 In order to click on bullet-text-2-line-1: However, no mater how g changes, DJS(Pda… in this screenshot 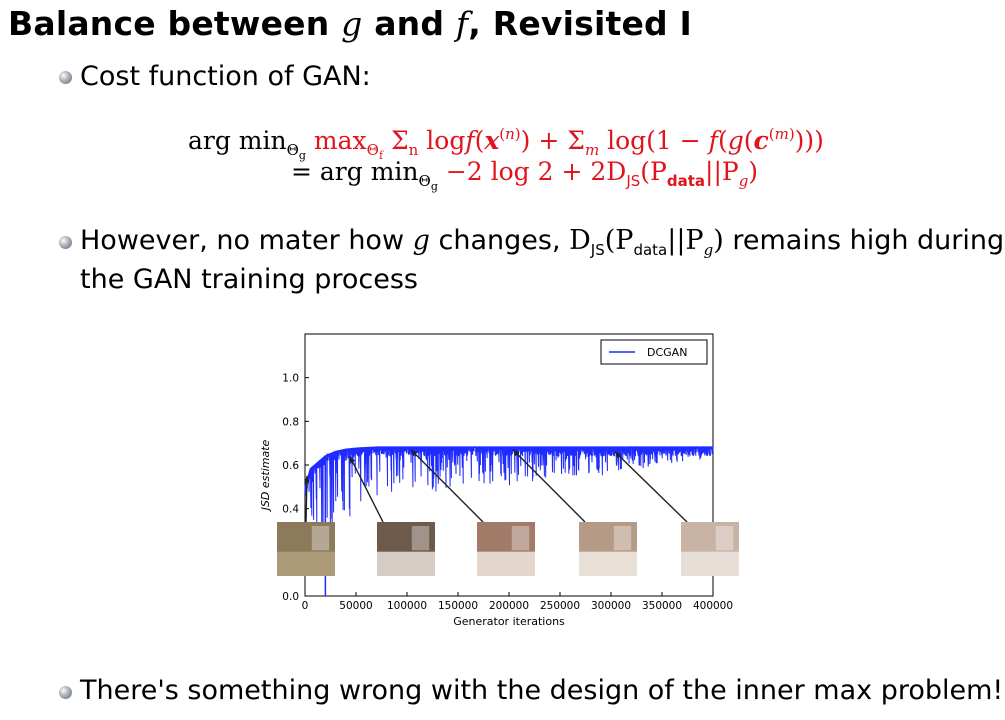, I will do `click(542, 245)`.